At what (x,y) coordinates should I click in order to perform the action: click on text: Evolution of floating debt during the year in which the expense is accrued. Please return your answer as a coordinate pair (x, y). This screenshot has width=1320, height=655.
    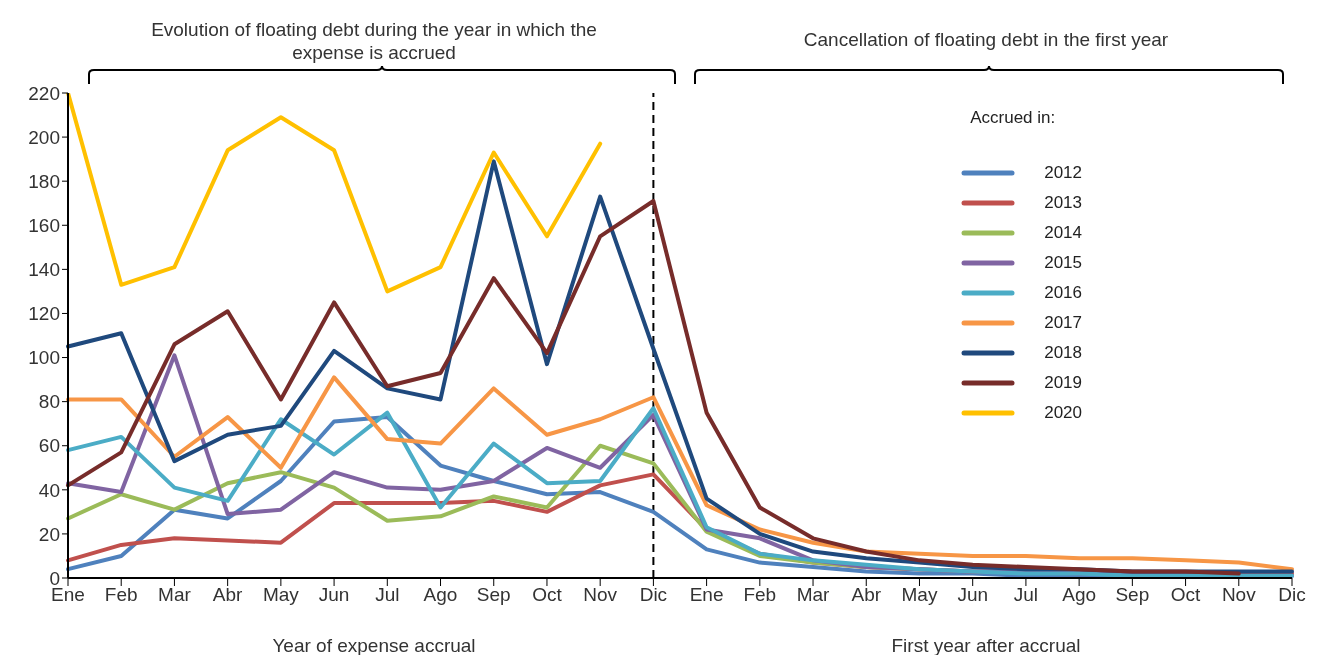
    Looking at the image, I should click on (374, 41).